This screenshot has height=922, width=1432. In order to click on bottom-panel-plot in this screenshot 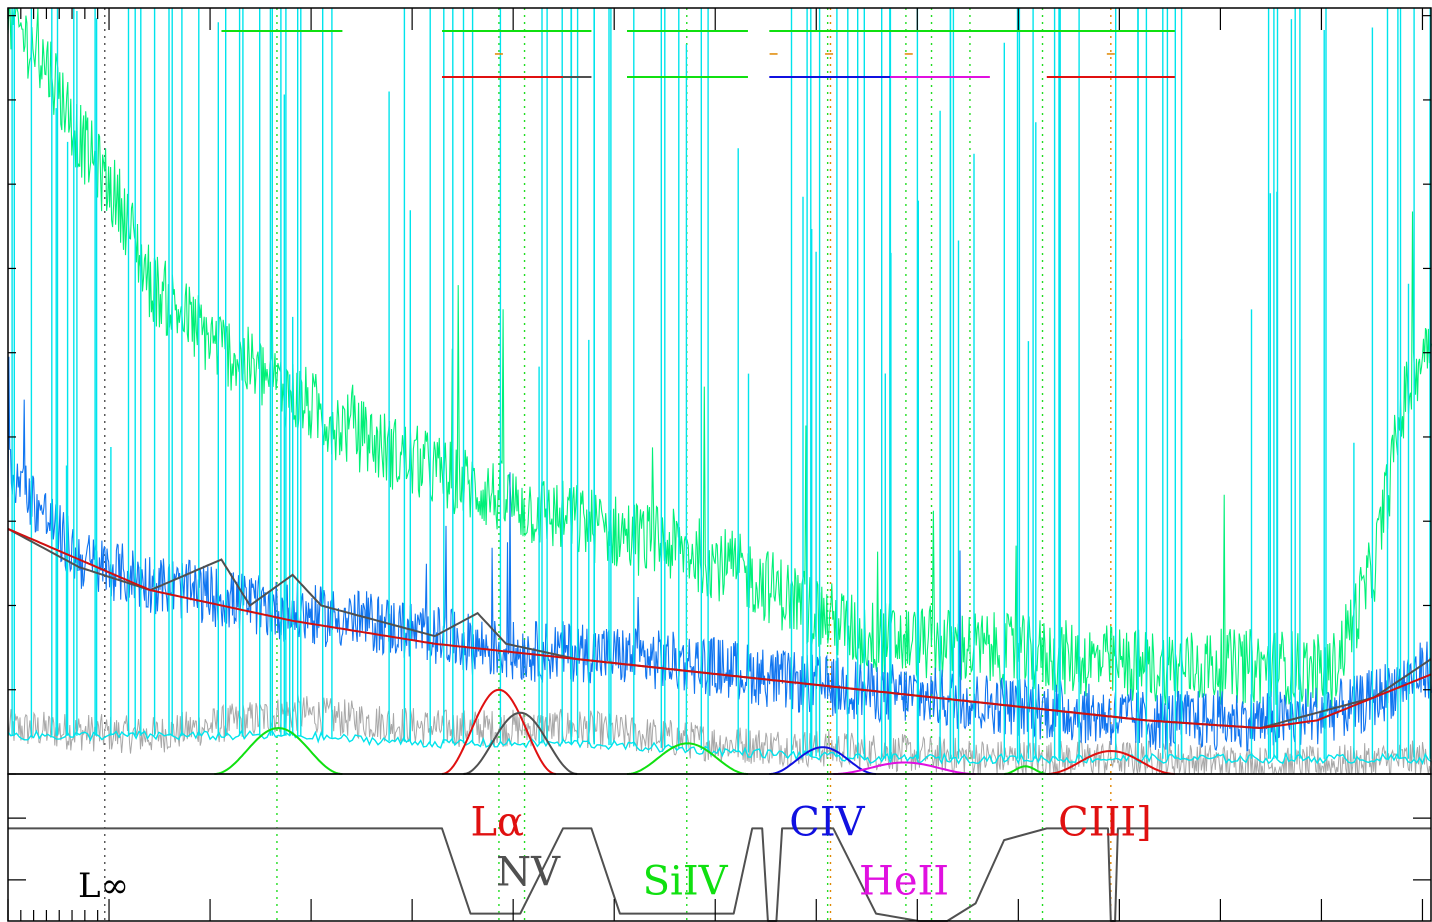, I will do `click(719, 874)`.